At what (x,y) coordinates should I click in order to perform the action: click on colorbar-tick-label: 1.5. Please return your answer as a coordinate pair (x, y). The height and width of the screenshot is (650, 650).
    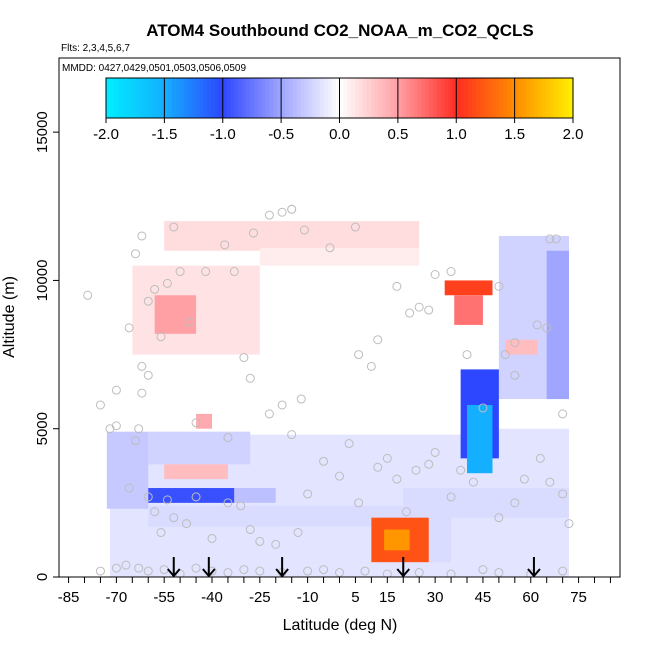
    Looking at the image, I should click on (514, 134).